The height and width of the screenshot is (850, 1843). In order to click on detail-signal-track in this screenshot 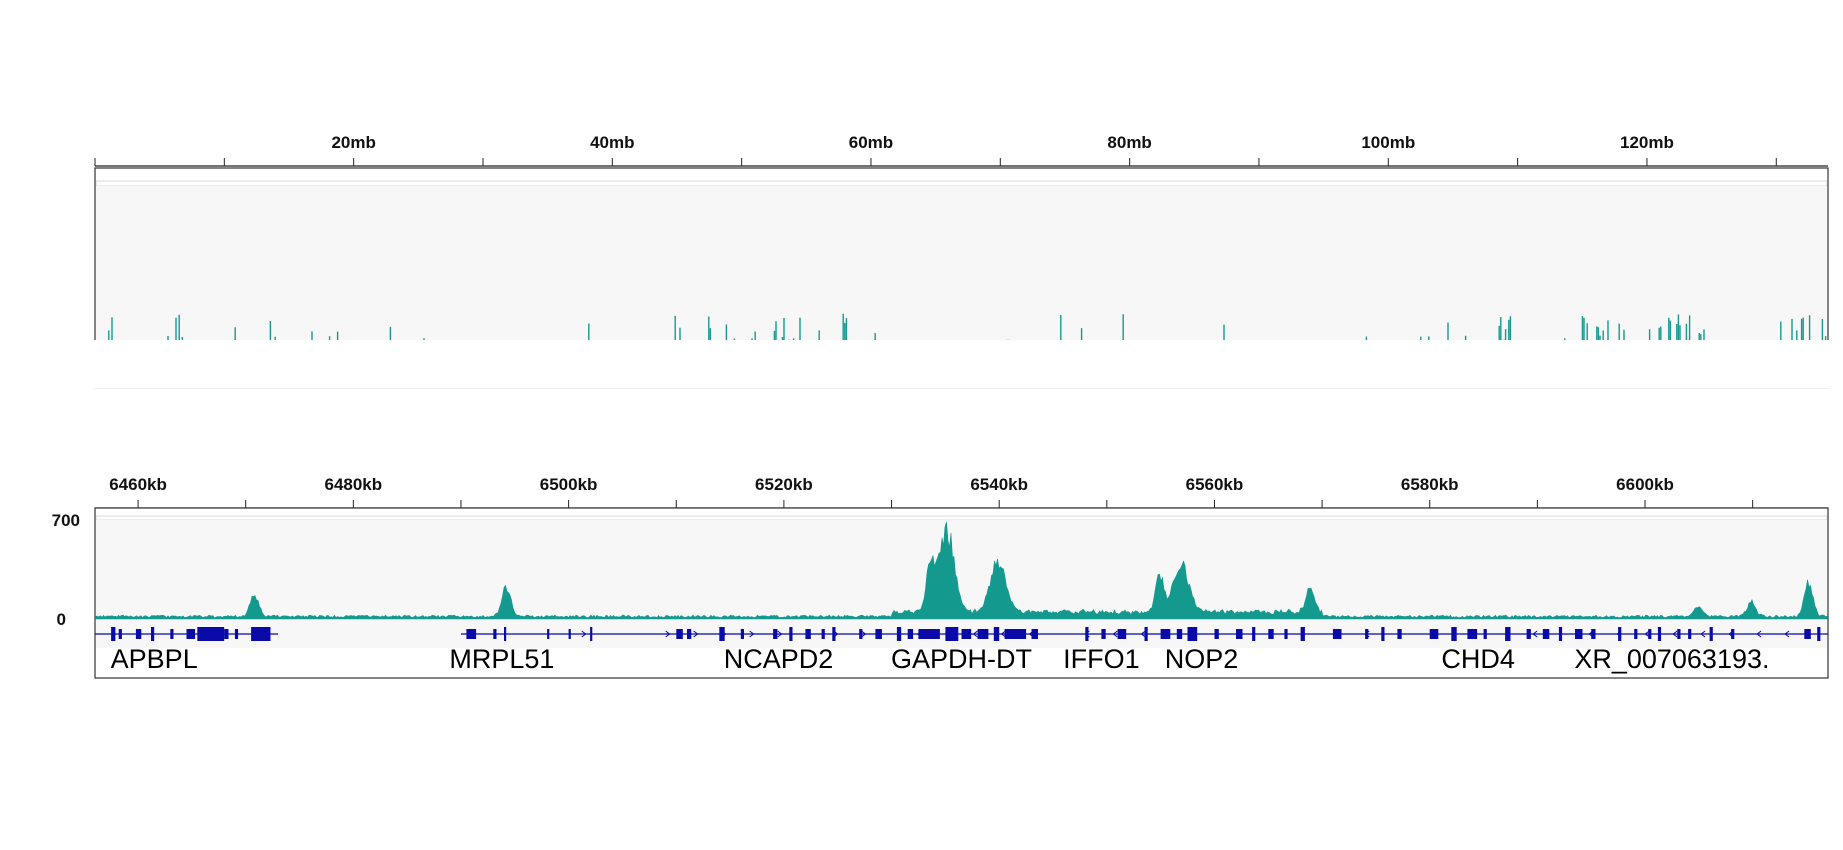, I will do `click(961, 571)`.